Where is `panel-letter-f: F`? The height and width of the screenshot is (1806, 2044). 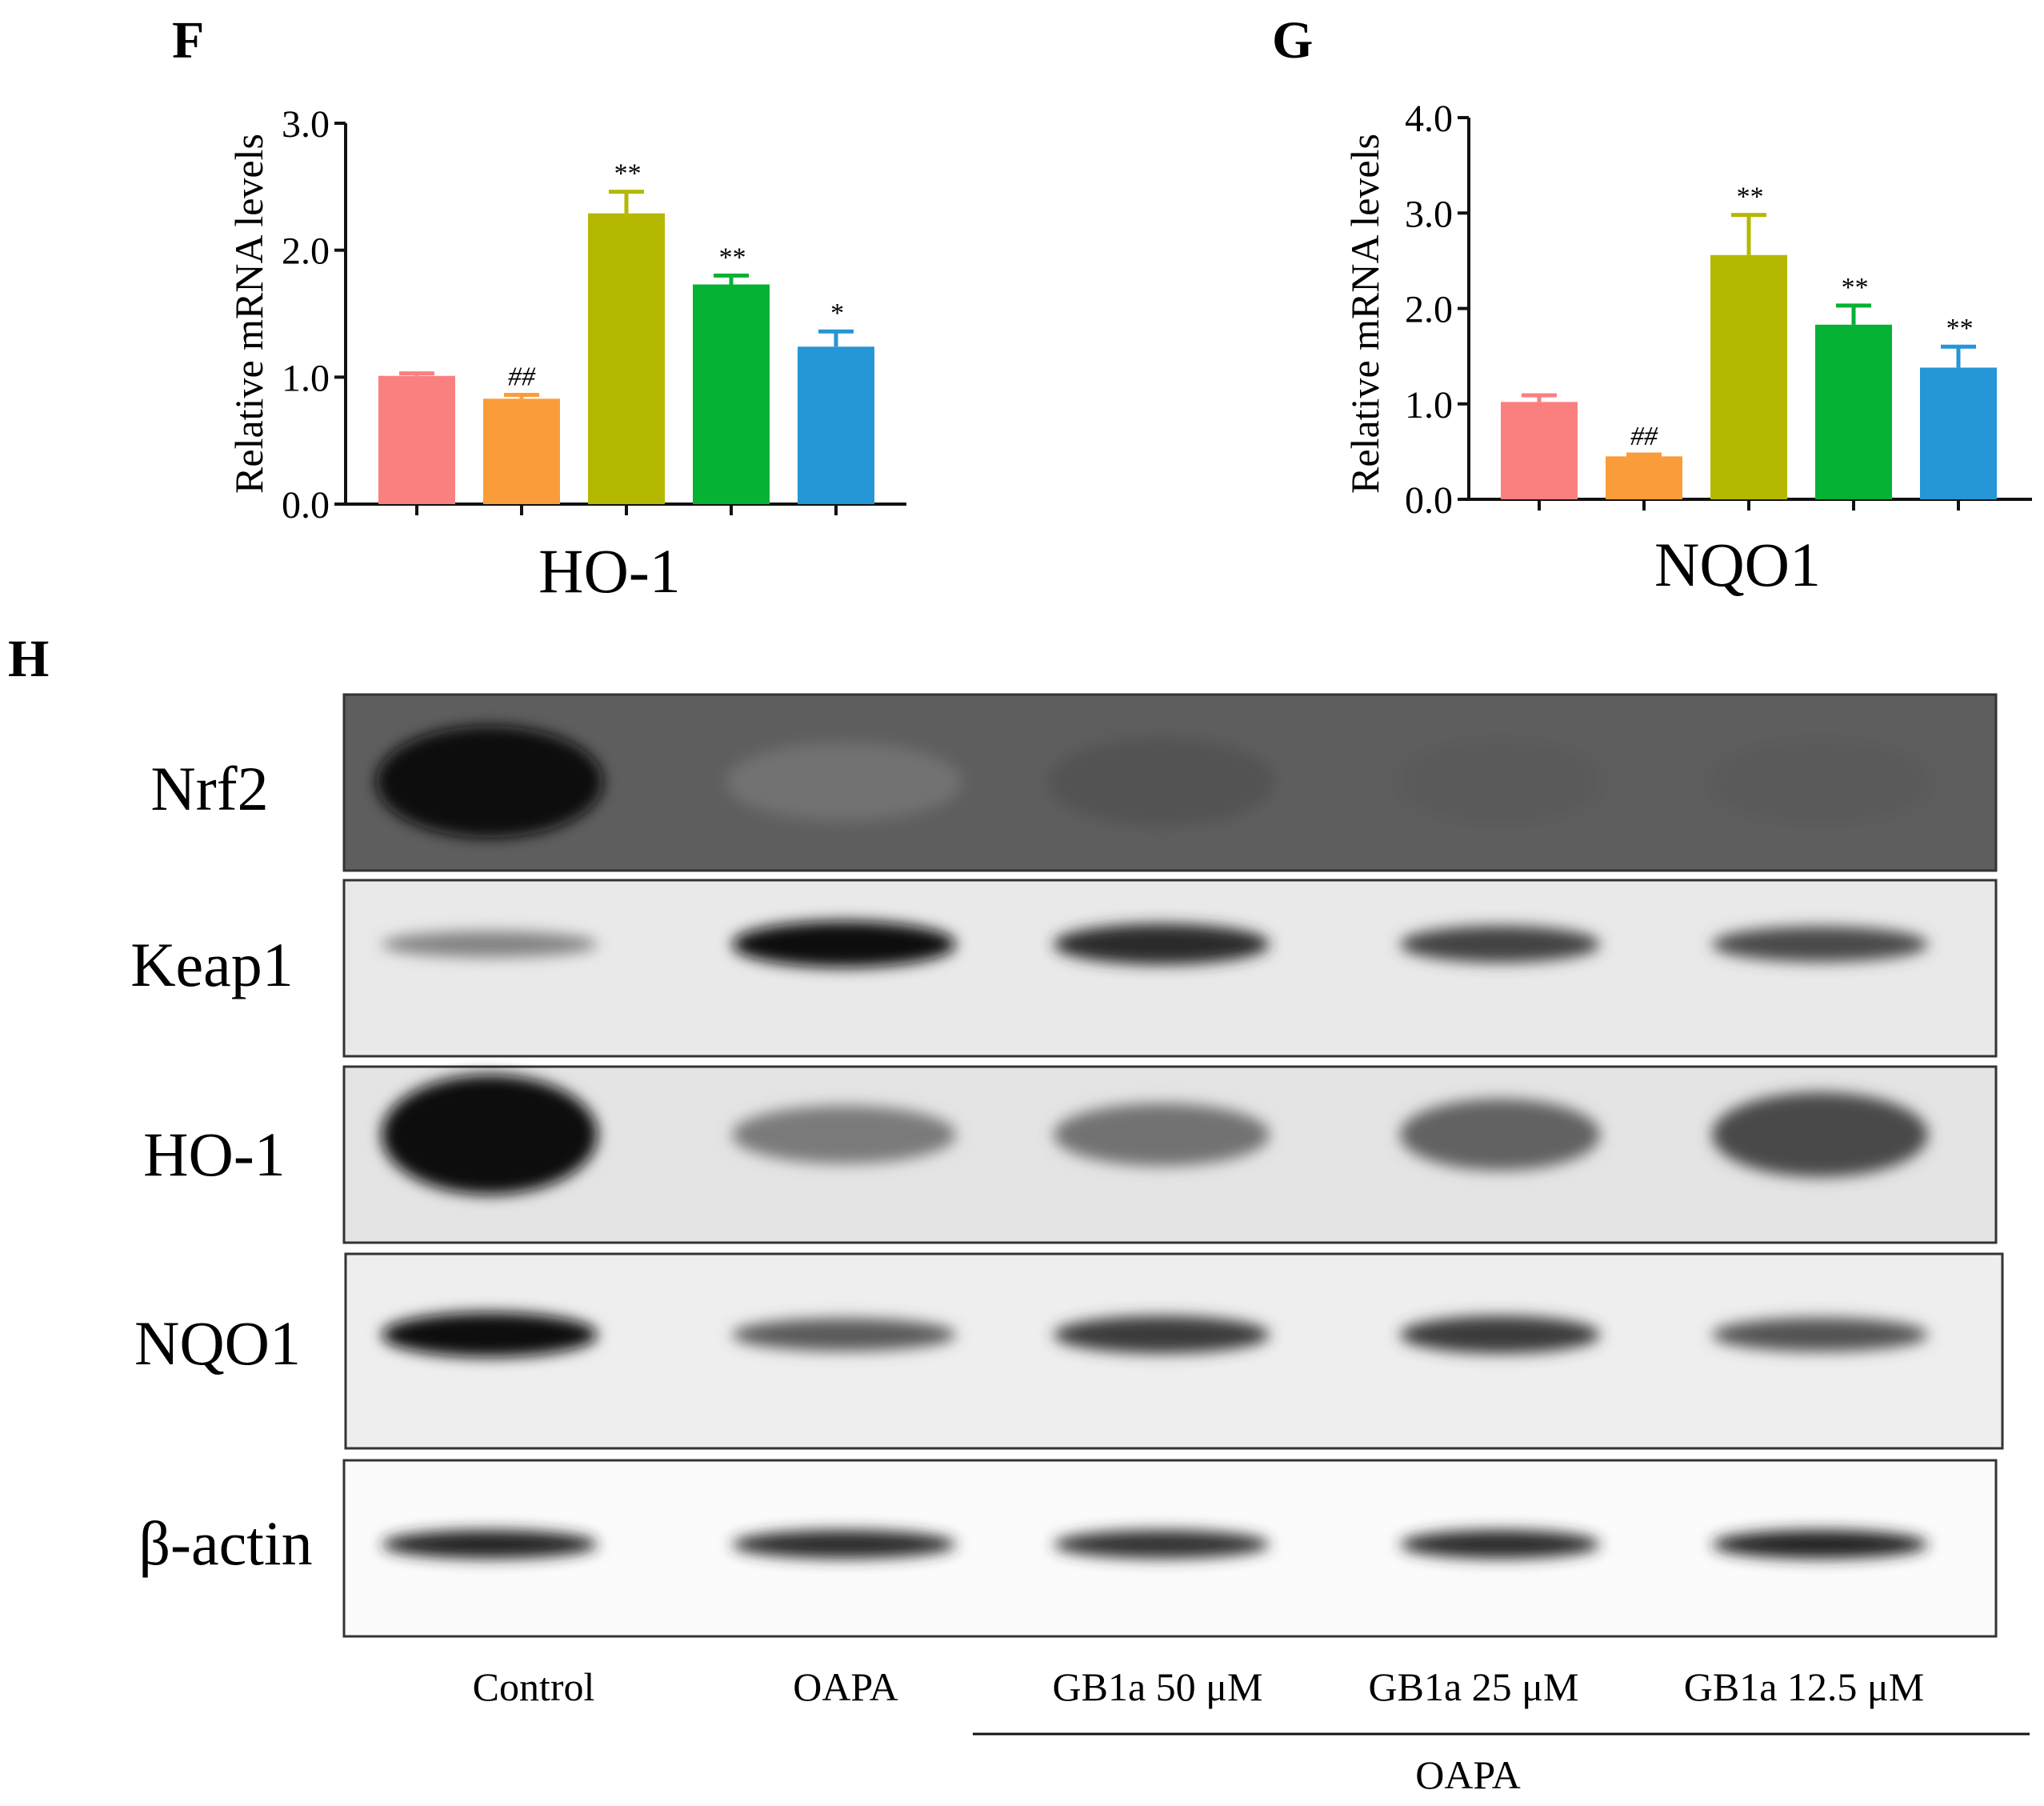
panel-letter-f: F is located at coordinates (188, 40).